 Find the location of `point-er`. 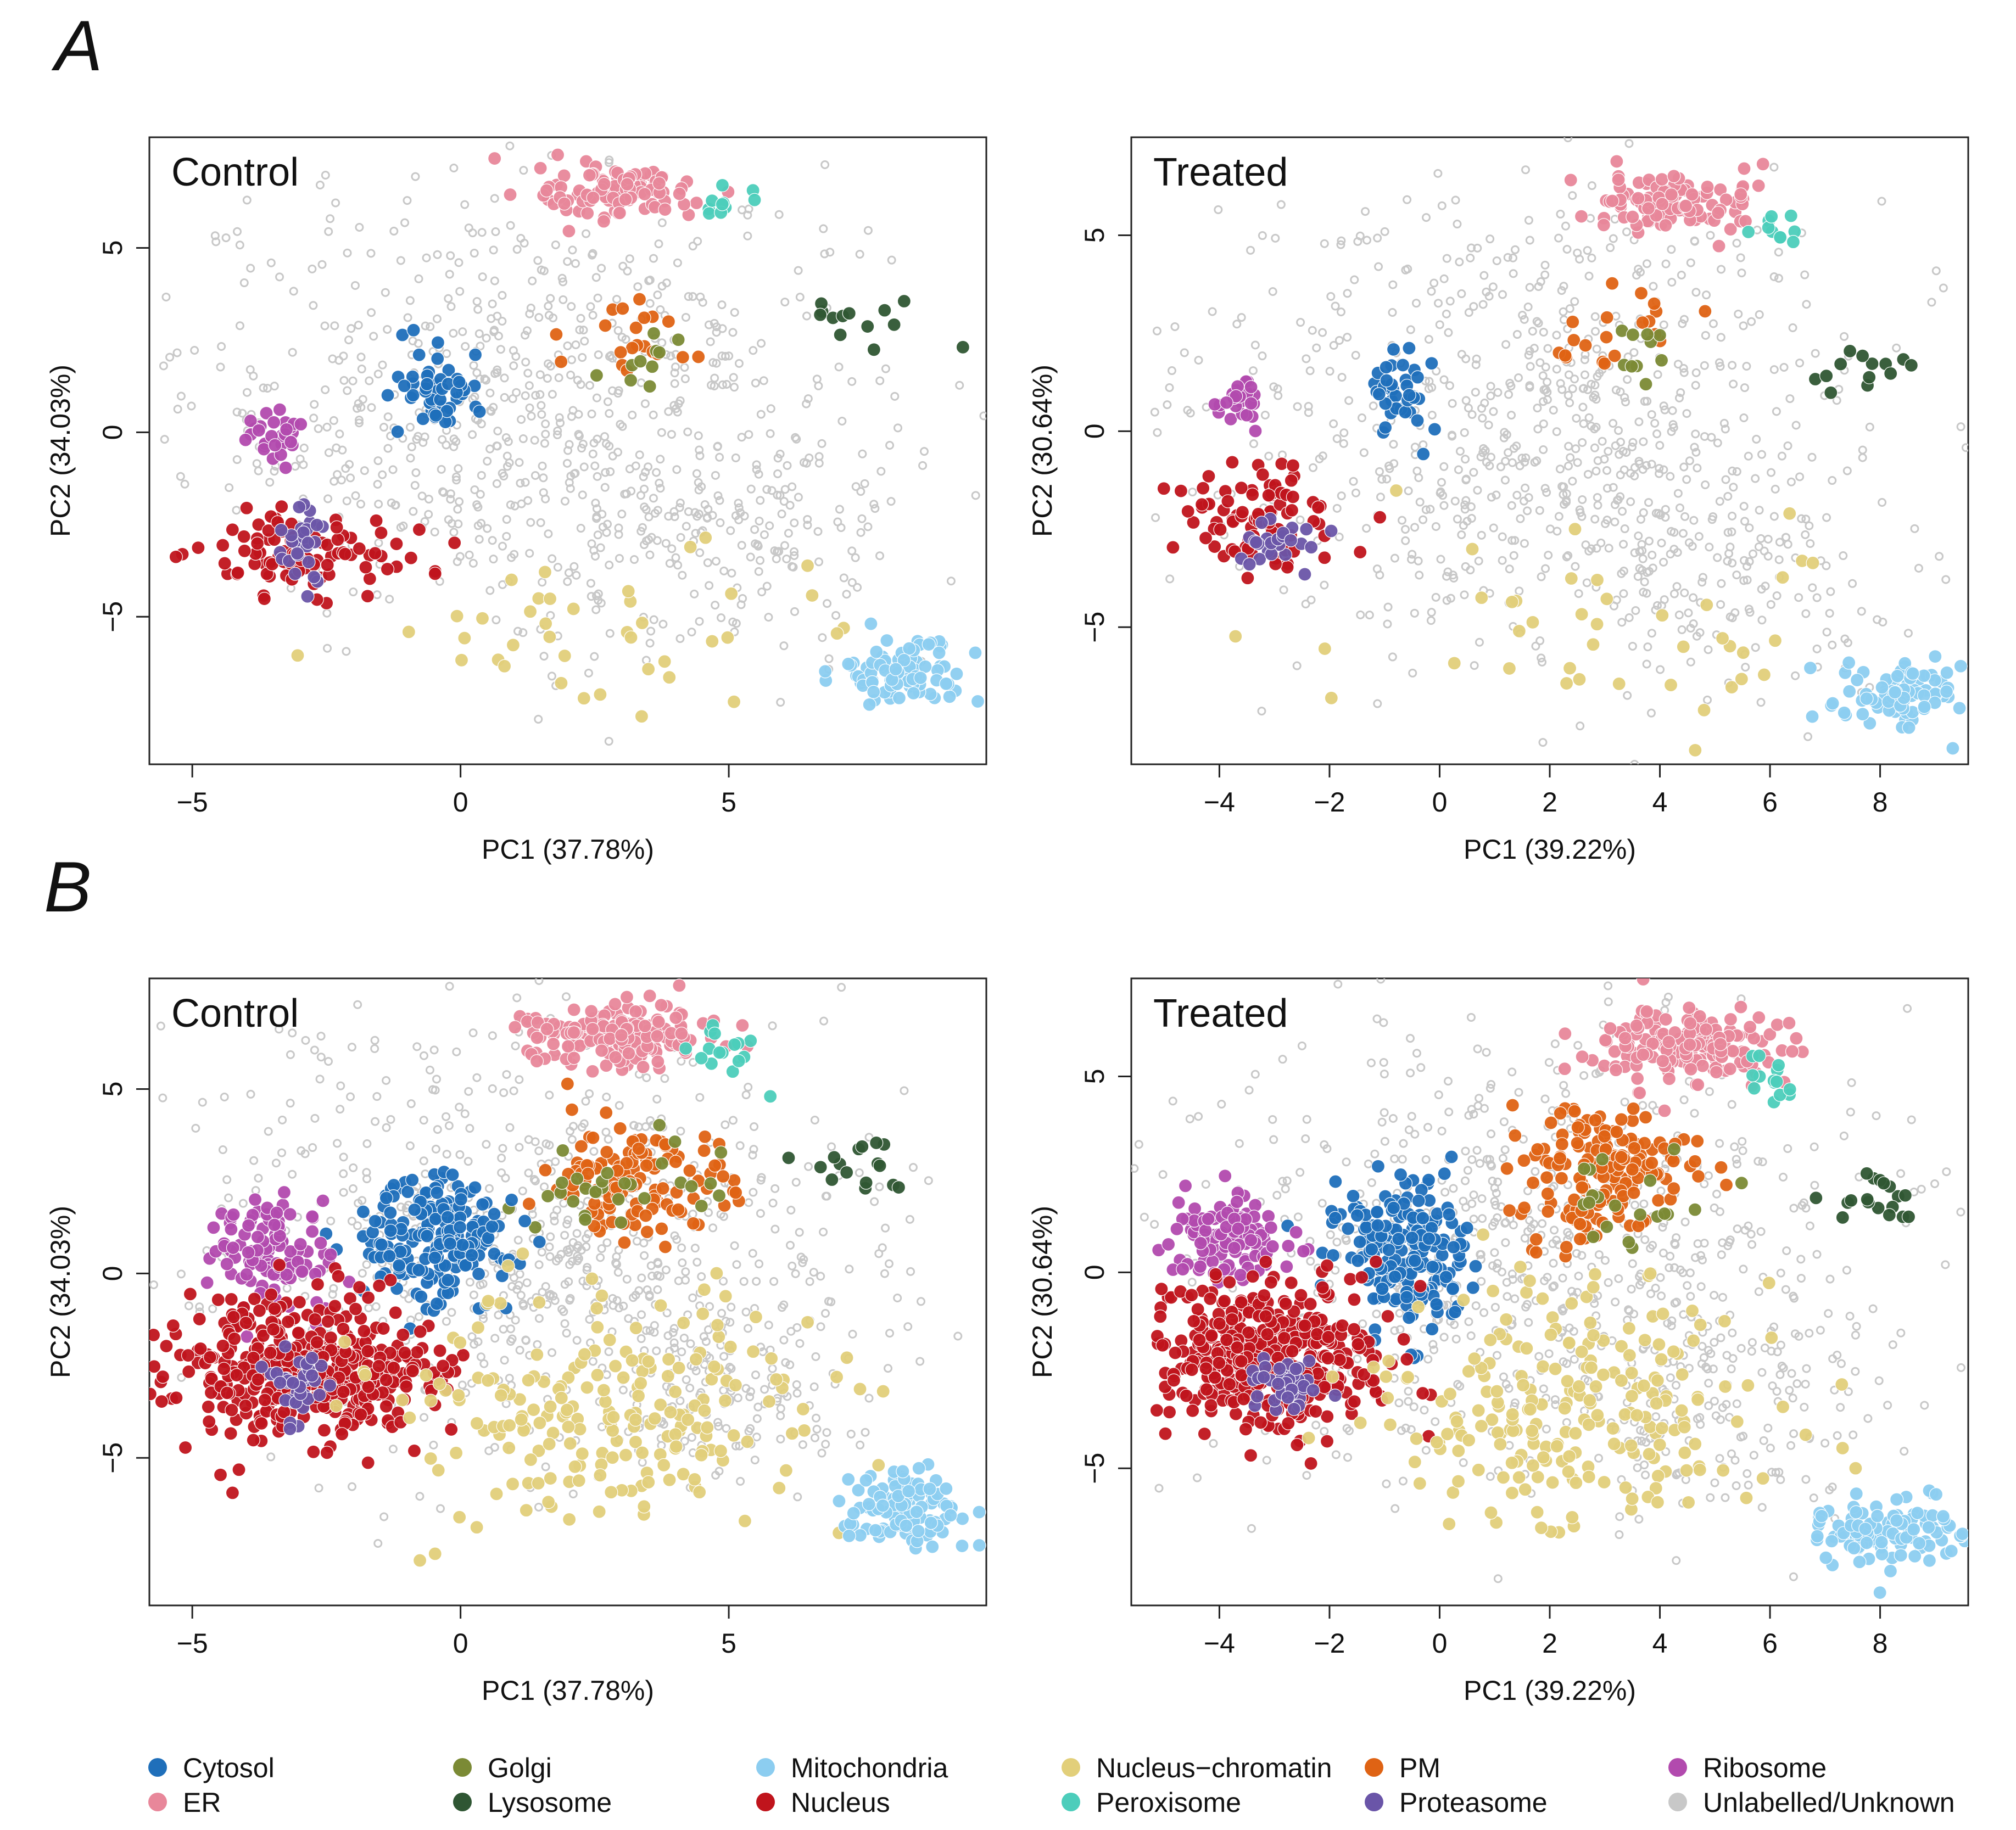

point-er is located at coordinates (645, 1026).